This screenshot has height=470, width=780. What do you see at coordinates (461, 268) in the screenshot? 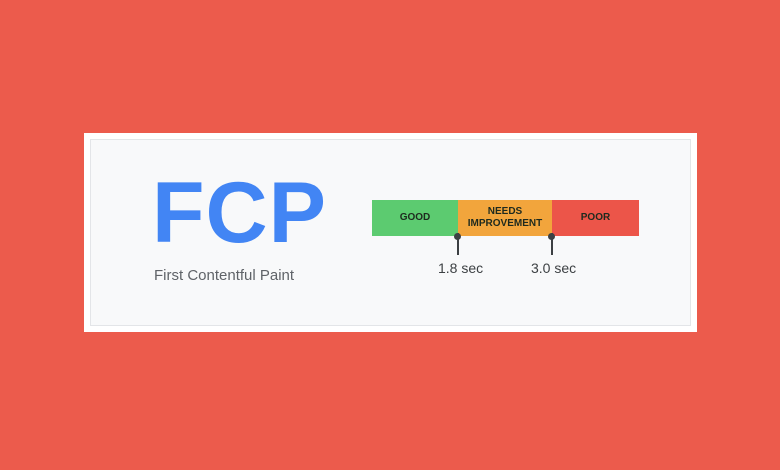
I see `threshold-label-1: 1.8 sec` at bounding box center [461, 268].